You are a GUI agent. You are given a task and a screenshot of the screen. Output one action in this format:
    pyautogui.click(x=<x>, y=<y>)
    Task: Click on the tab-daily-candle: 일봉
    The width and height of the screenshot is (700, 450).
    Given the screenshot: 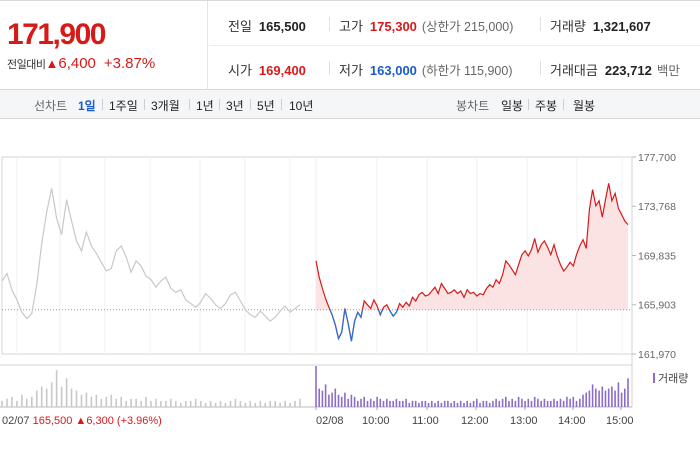 What is the action you would take?
    pyautogui.click(x=512, y=106)
    